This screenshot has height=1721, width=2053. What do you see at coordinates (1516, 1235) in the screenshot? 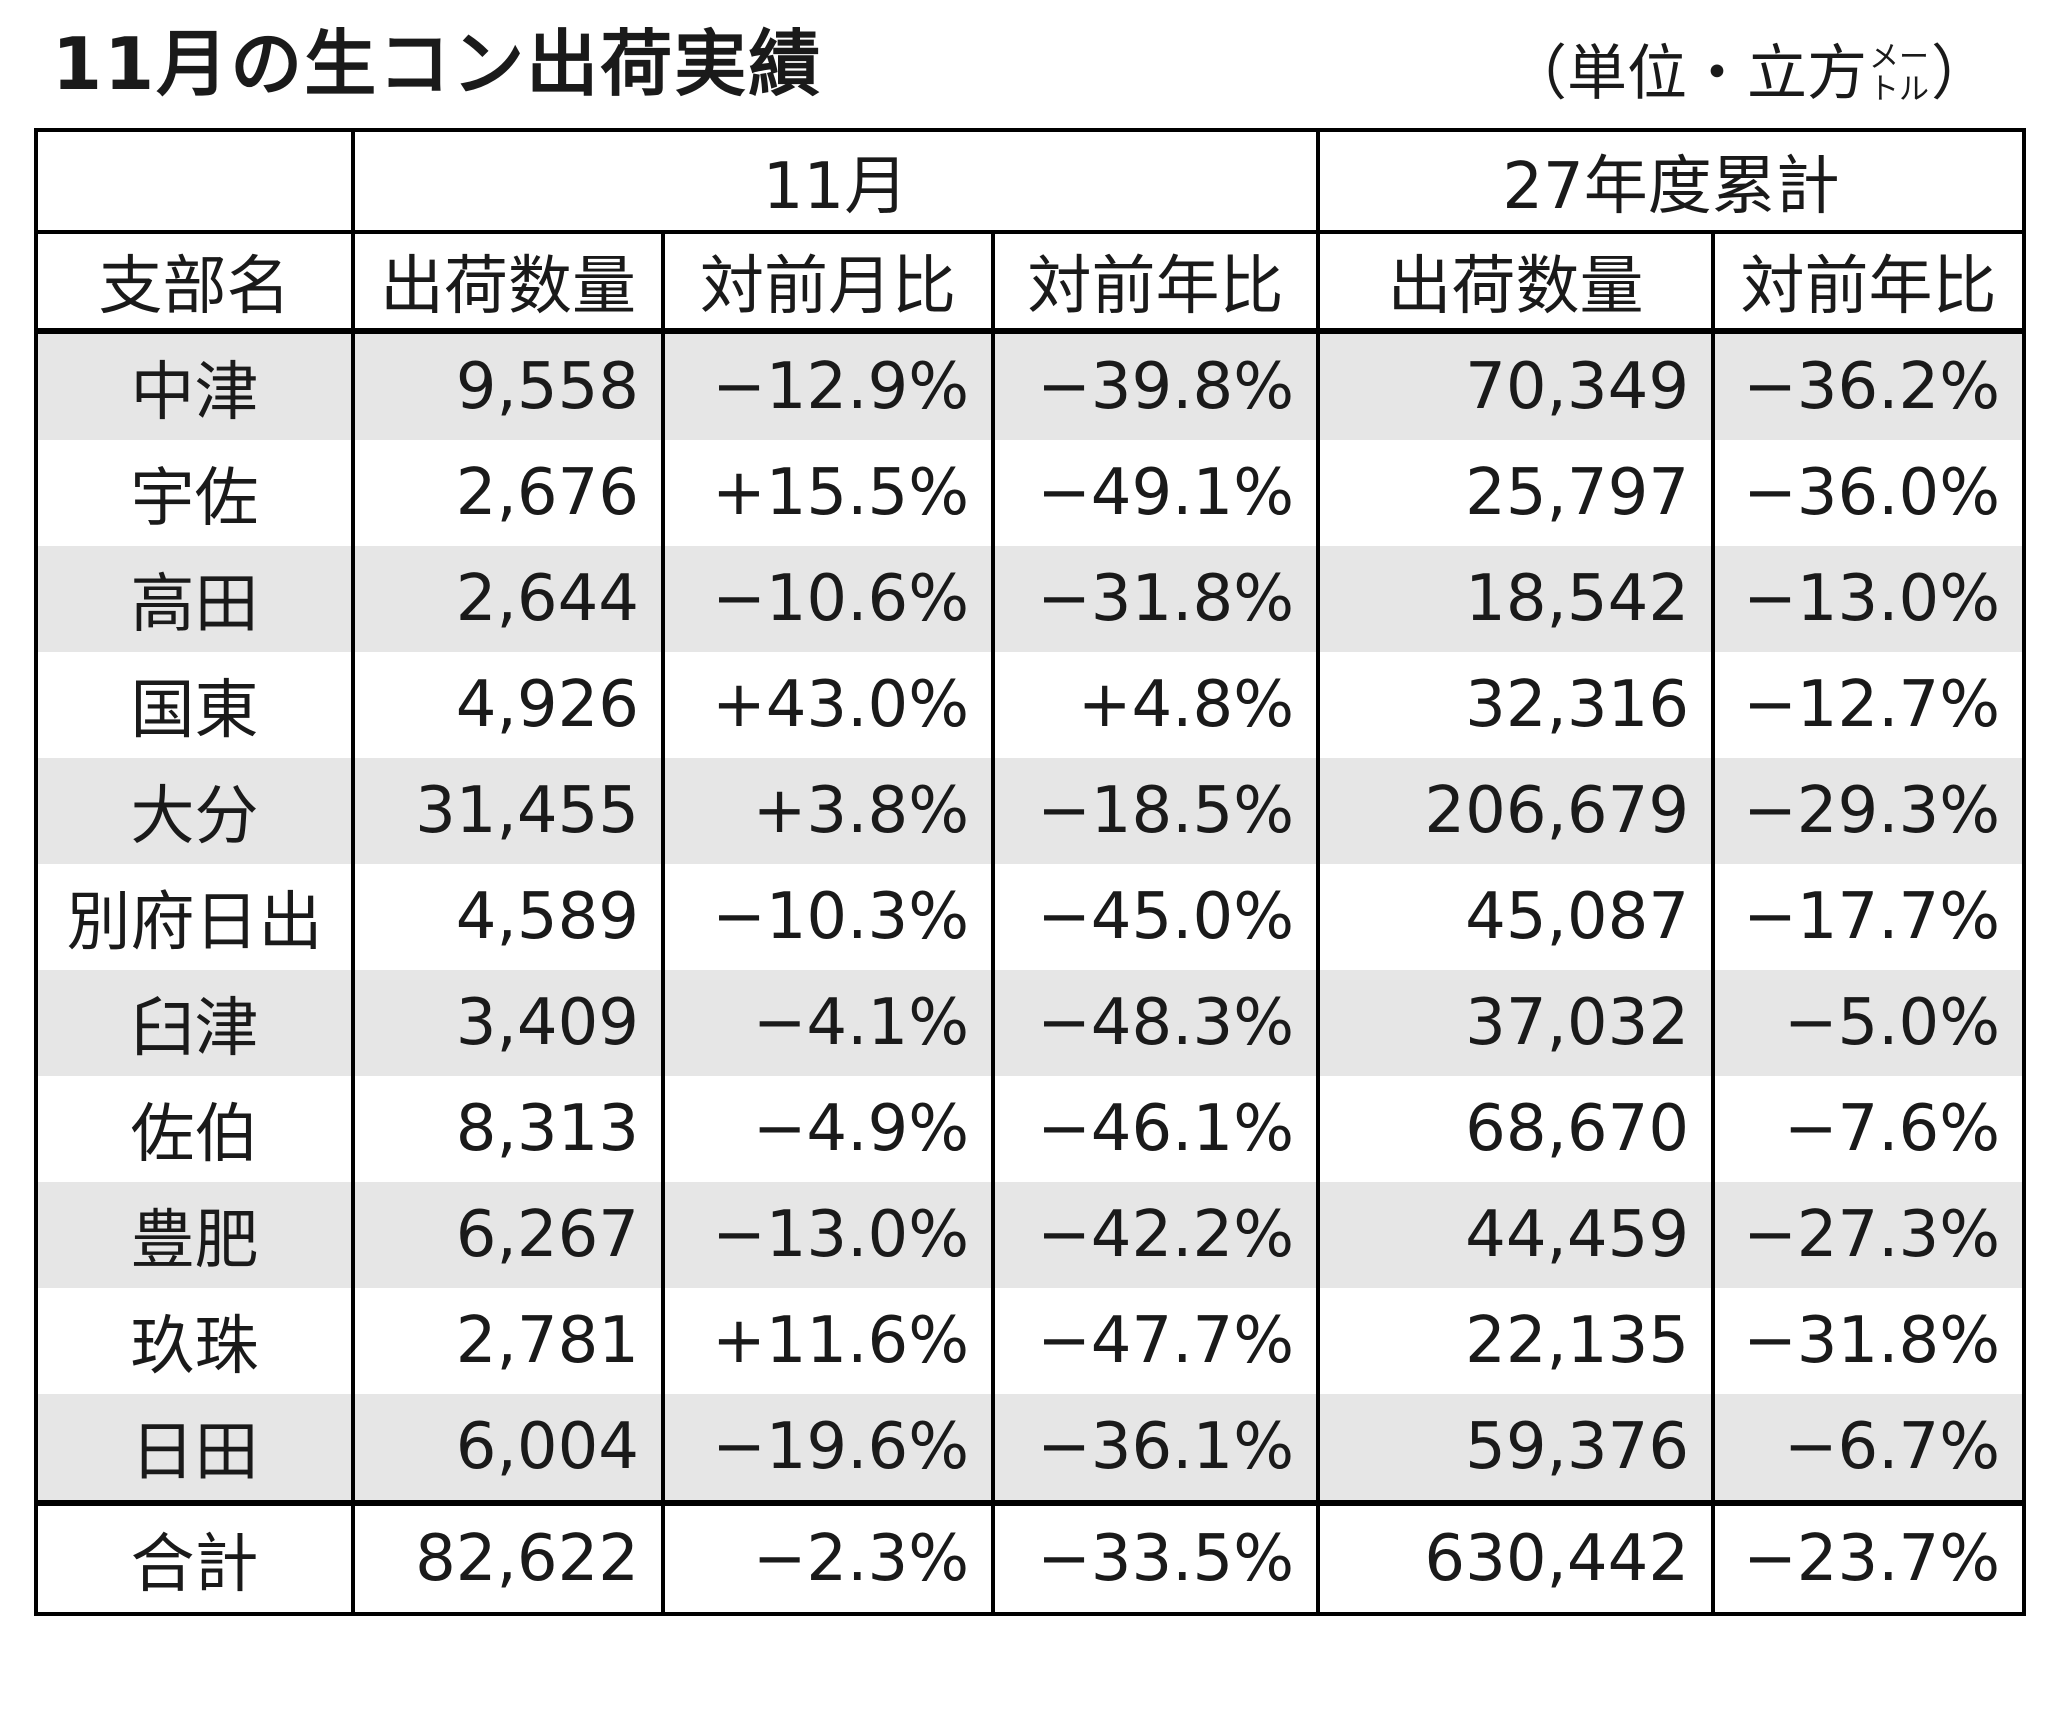
I see `cumulative-qty-cell: 44,459` at bounding box center [1516, 1235].